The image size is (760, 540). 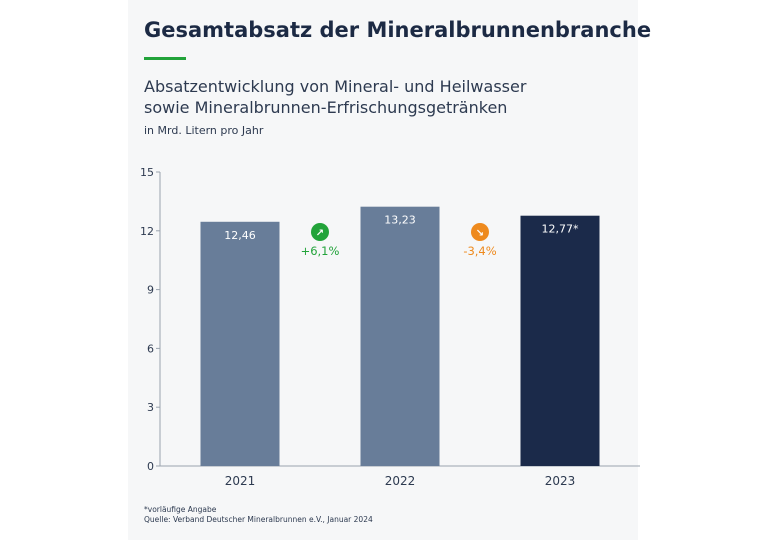 What do you see at coordinates (165, 58) in the screenshot?
I see `title-accent-line` at bounding box center [165, 58].